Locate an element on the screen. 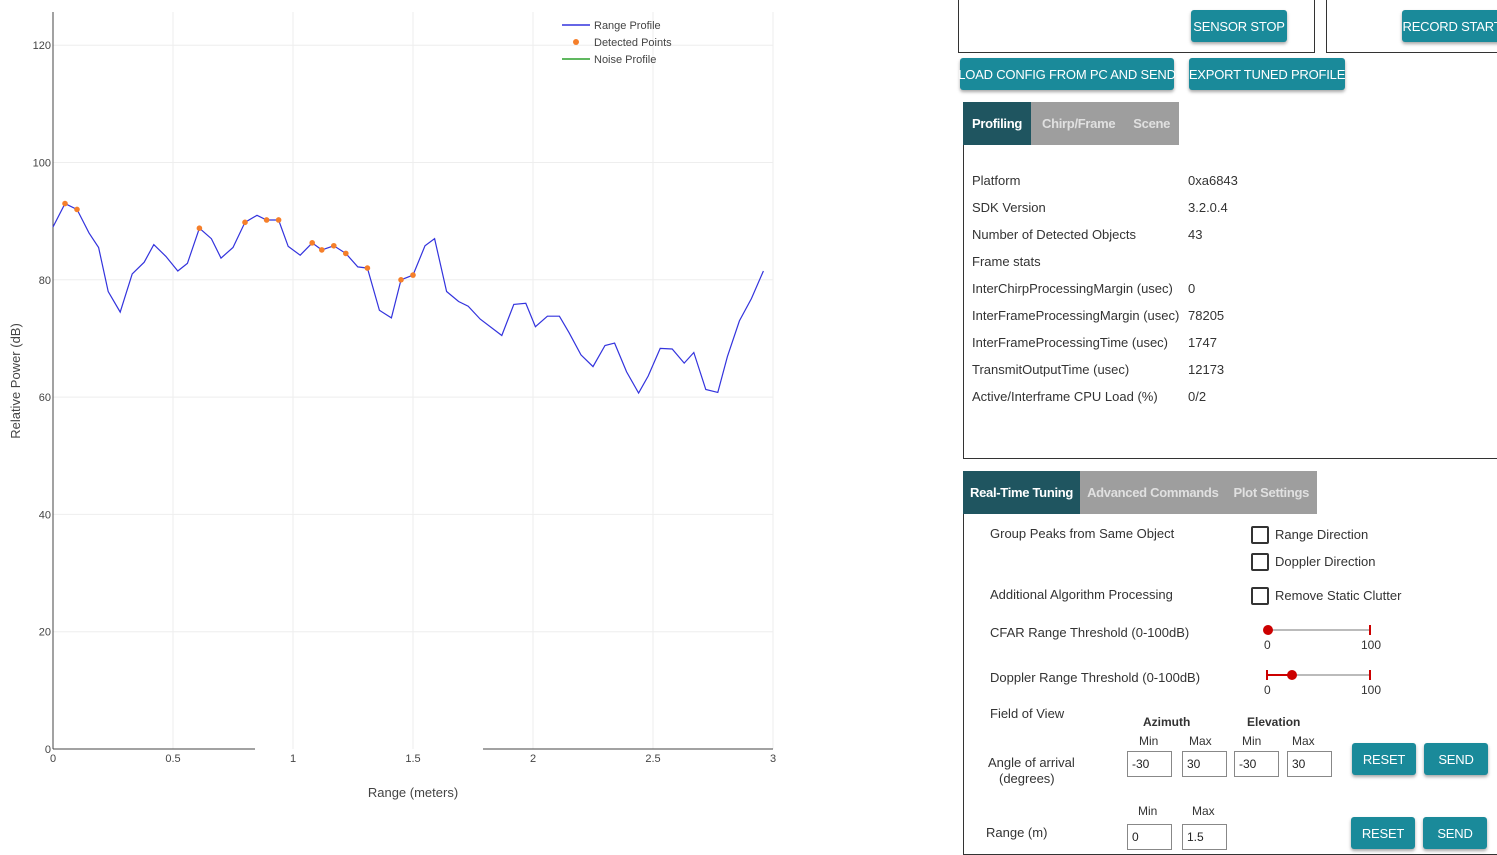 This screenshot has width=1497, height=855. range-min-header: Min is located at coordinates (1148, 811).